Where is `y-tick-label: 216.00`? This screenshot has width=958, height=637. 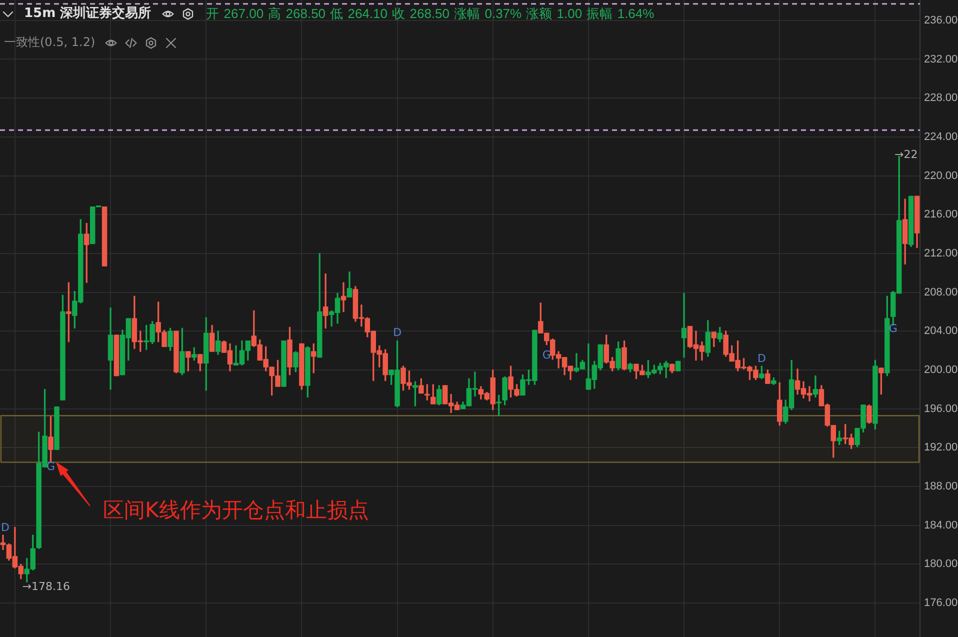
y-tick-label: 216.00 is located at coordinates (941, 214).